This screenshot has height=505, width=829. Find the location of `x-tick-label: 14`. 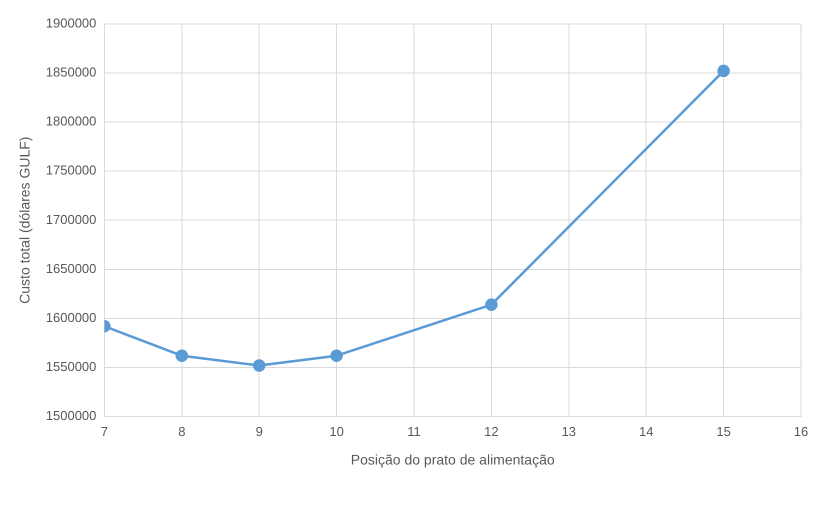

x-tick-label: 14 is located at coordinates (646, 431).